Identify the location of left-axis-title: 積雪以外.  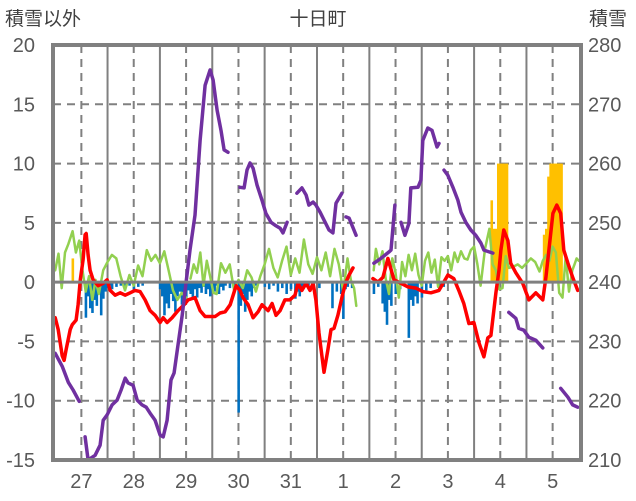
(43, 19).